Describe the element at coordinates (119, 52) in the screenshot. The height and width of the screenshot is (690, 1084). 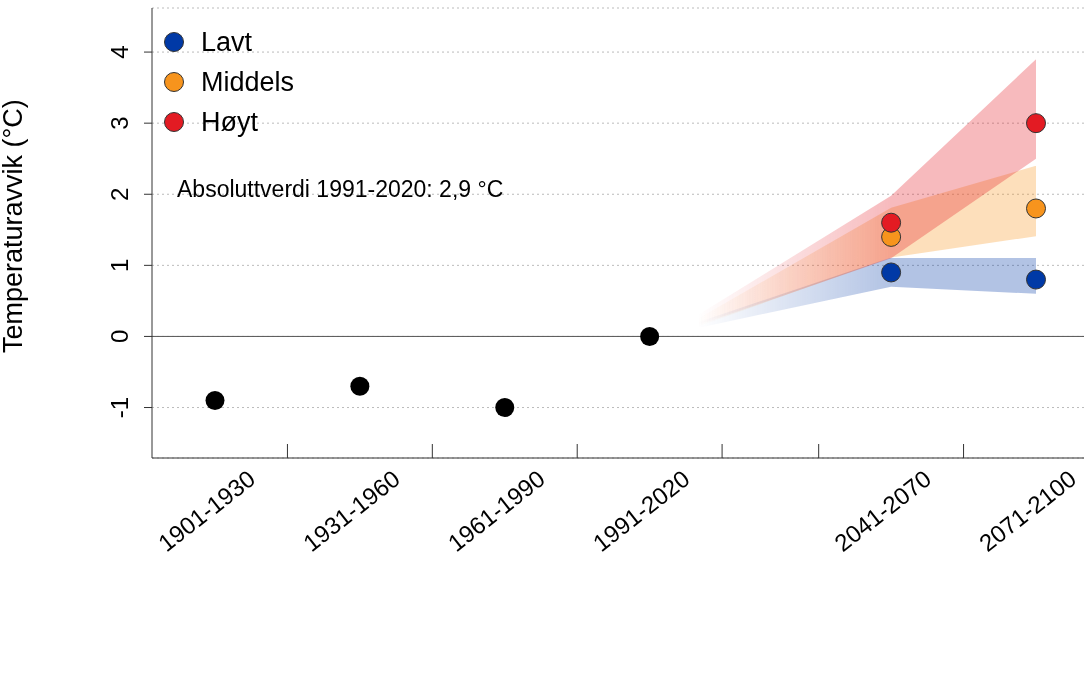
I see `y-tick-label: 4` at that location.